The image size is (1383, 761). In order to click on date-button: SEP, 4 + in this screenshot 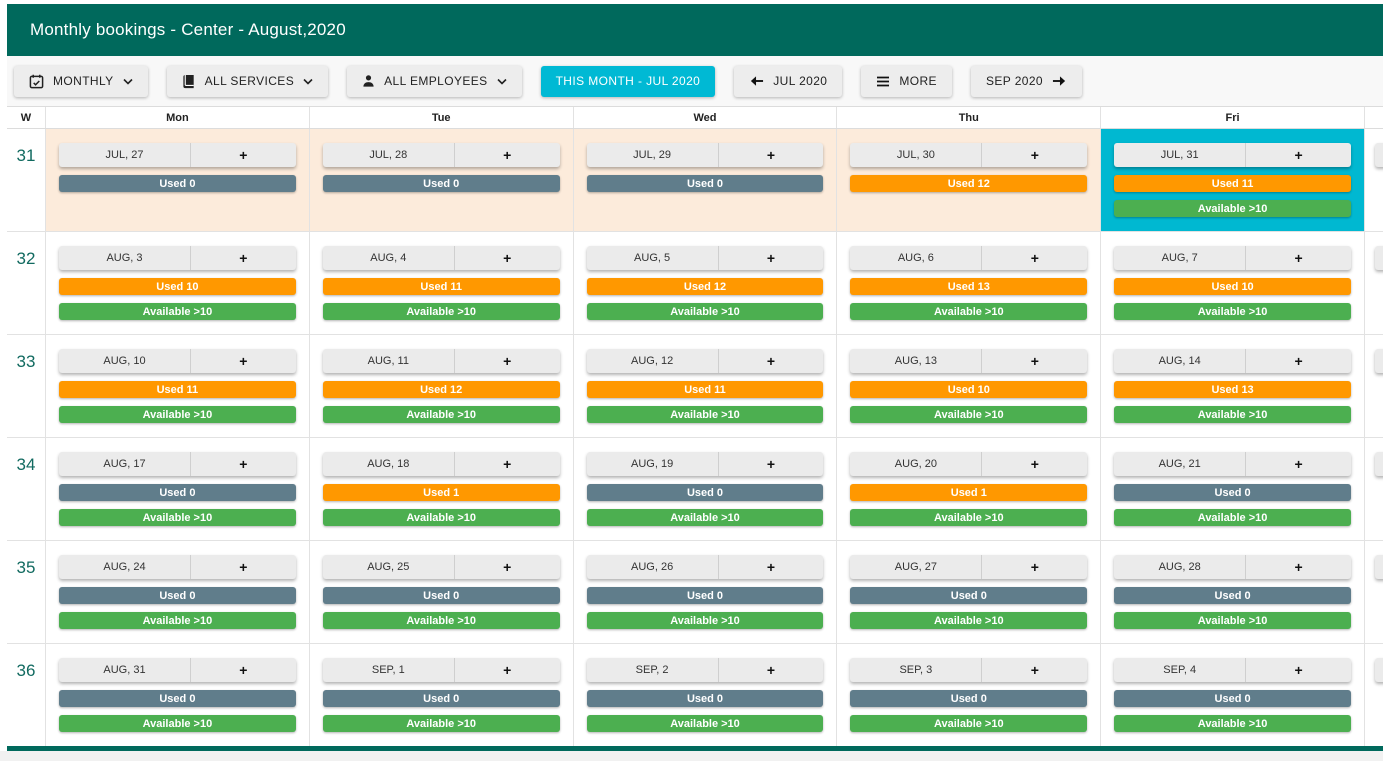, I will do `click(1232, 670)`.